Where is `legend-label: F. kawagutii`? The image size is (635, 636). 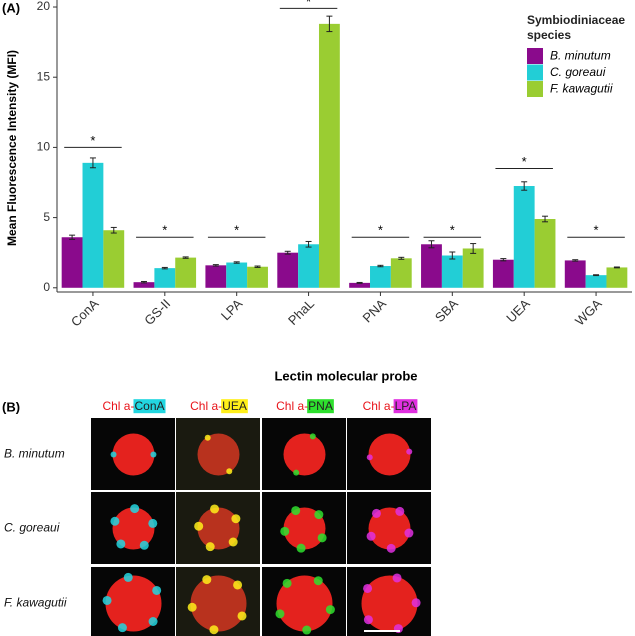 legend-label: F. kawagutii is located at coordinates (581, 89).